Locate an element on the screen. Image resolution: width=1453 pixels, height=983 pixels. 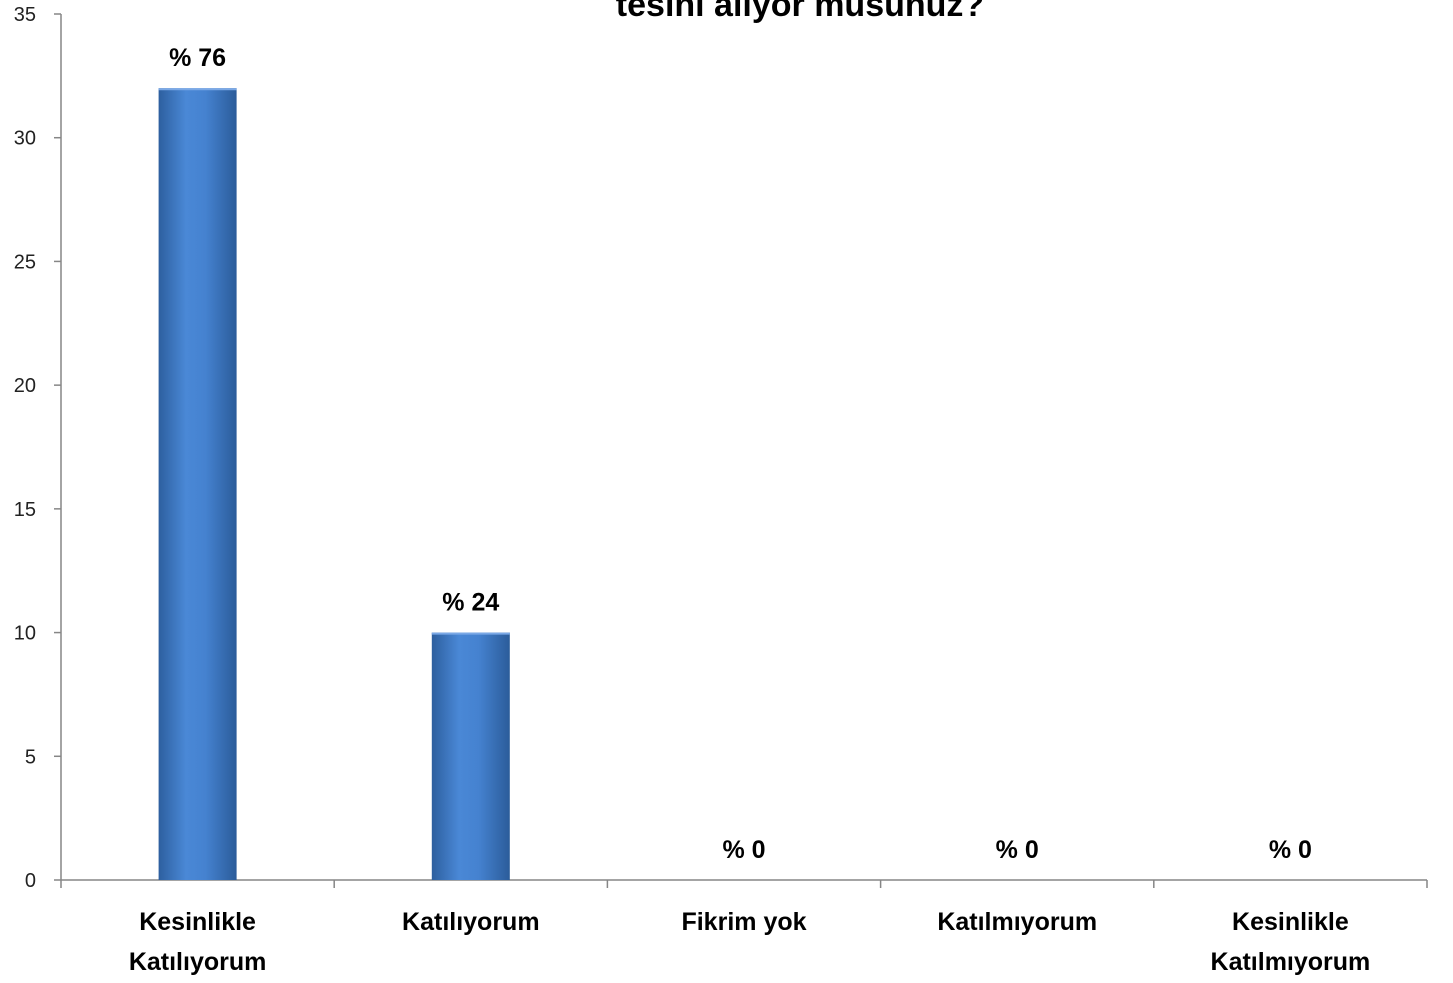
chart-title: tesini alıyor musunuz? is located at coordinates (800, 12).